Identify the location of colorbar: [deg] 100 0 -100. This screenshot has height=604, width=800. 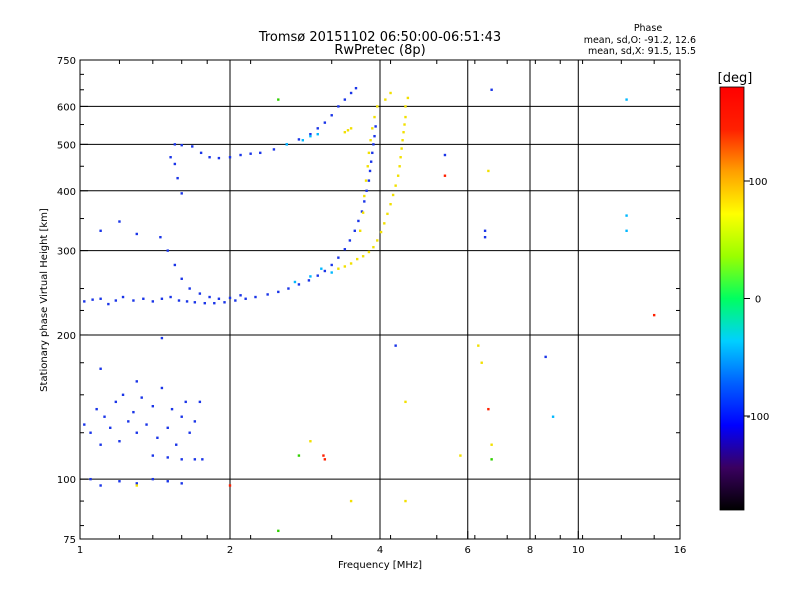
(743, 291).